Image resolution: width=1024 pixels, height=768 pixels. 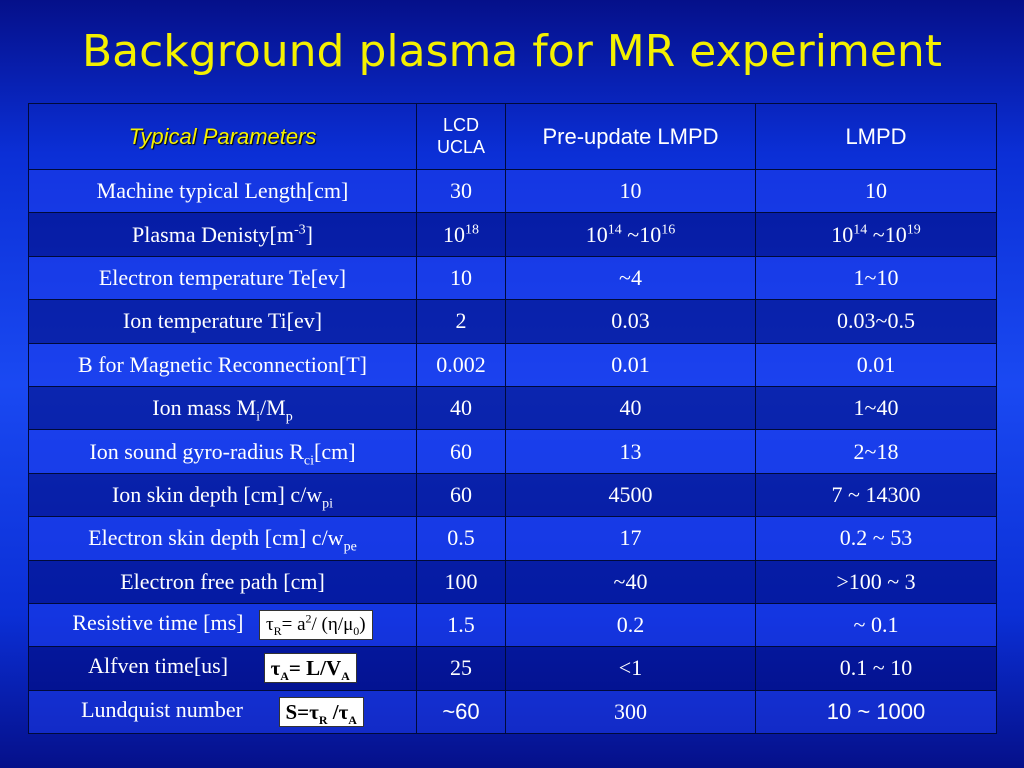 What do you see at coordinates (461, 321) in the screenshot?
I see `cell-lcd: 2` at bounding box center [461, 321].